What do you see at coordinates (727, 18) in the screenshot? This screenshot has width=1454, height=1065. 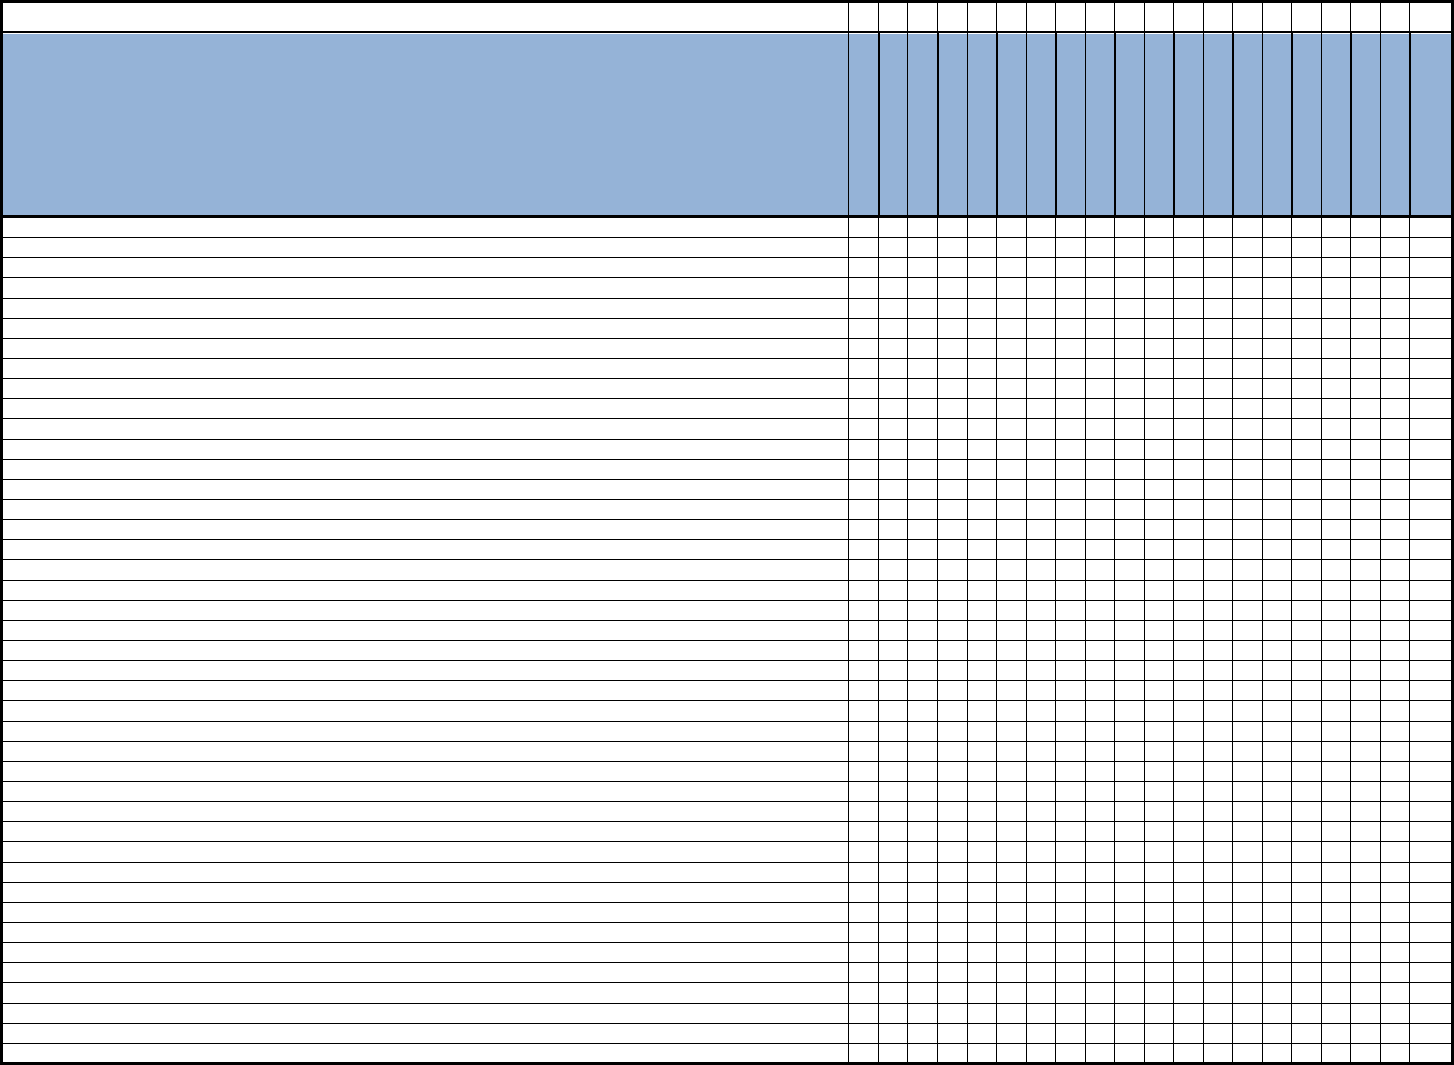 I see `title-row` at bounding box center [727, 18].